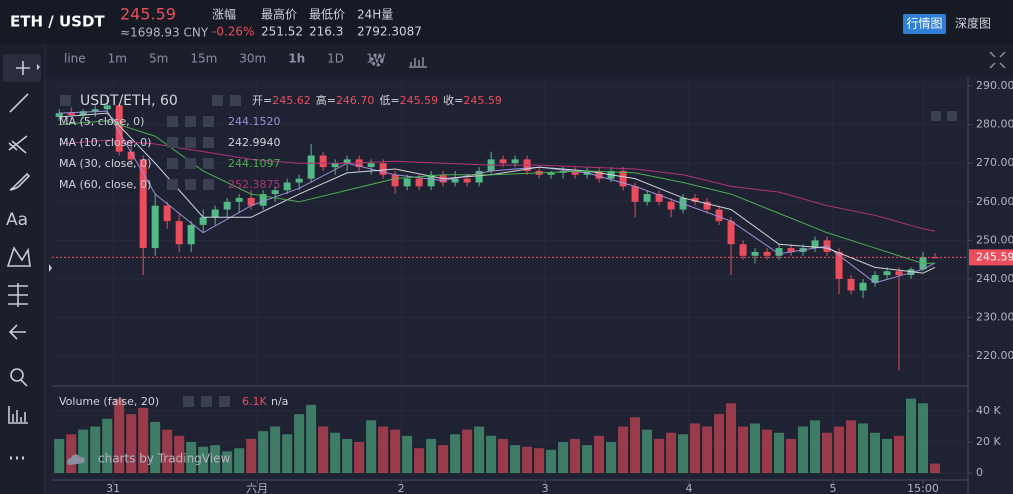  What do you see at coordinates (164, 459) in the screenshot?
I see `watermark: charts by TradingView` at bounding box center [164, 459].